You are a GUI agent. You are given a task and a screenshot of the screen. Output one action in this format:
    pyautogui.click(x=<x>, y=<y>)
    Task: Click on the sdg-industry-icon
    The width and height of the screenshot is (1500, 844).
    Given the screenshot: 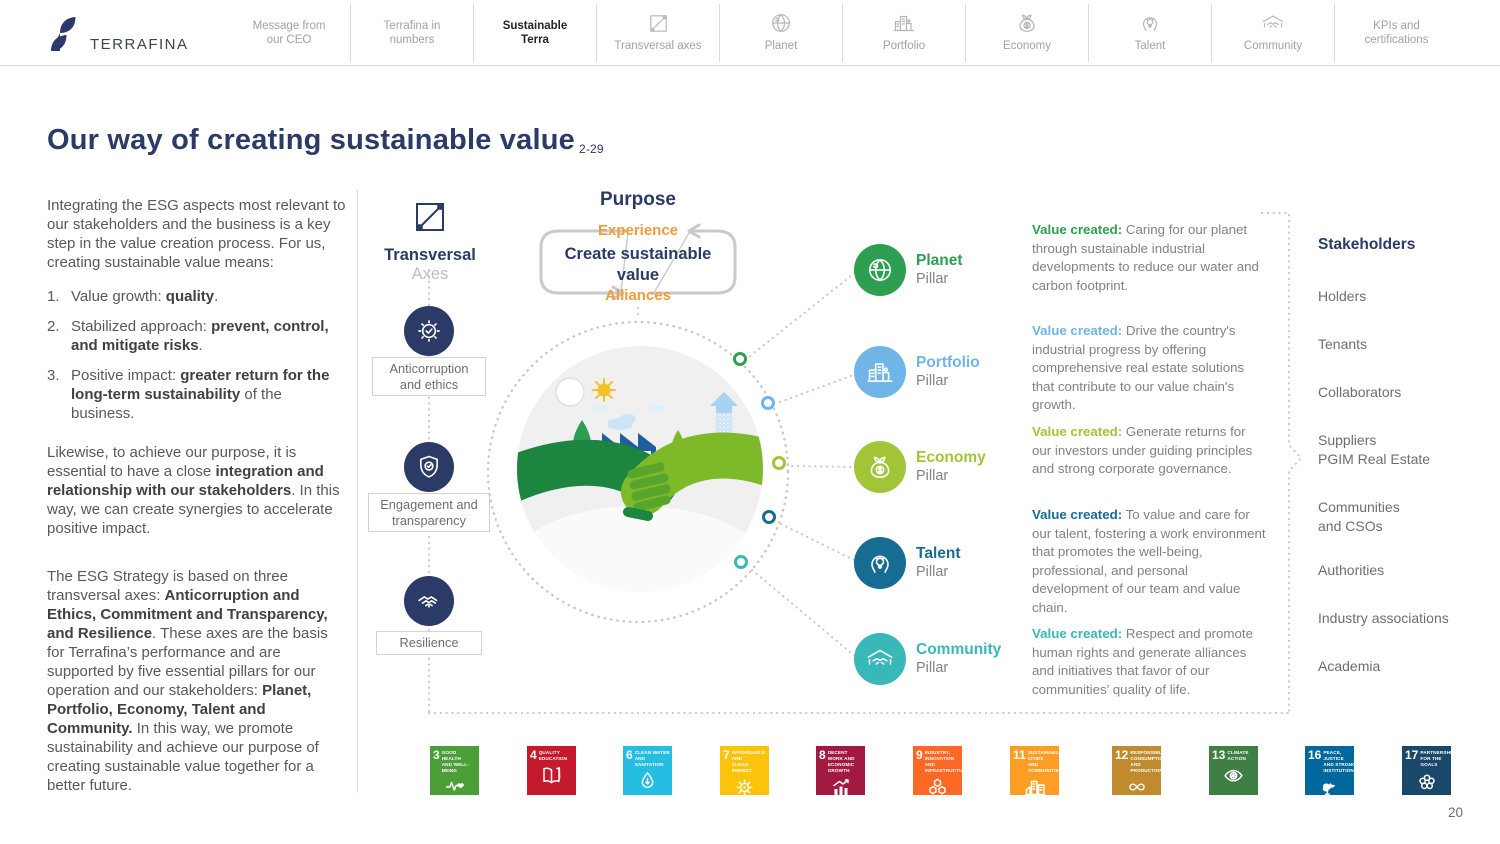 What is the action you would take?
    pyautogui.click(x=937, y=786)
    